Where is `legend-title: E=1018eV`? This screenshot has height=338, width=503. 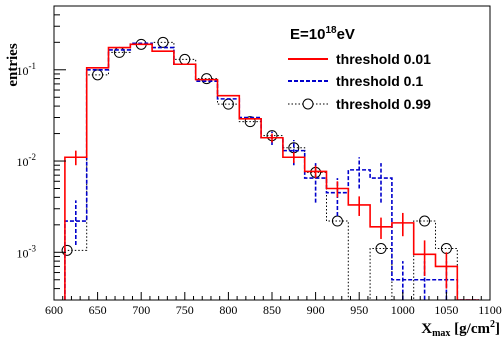 legend-title: E=1018eV is located at coordinates (322, 34).